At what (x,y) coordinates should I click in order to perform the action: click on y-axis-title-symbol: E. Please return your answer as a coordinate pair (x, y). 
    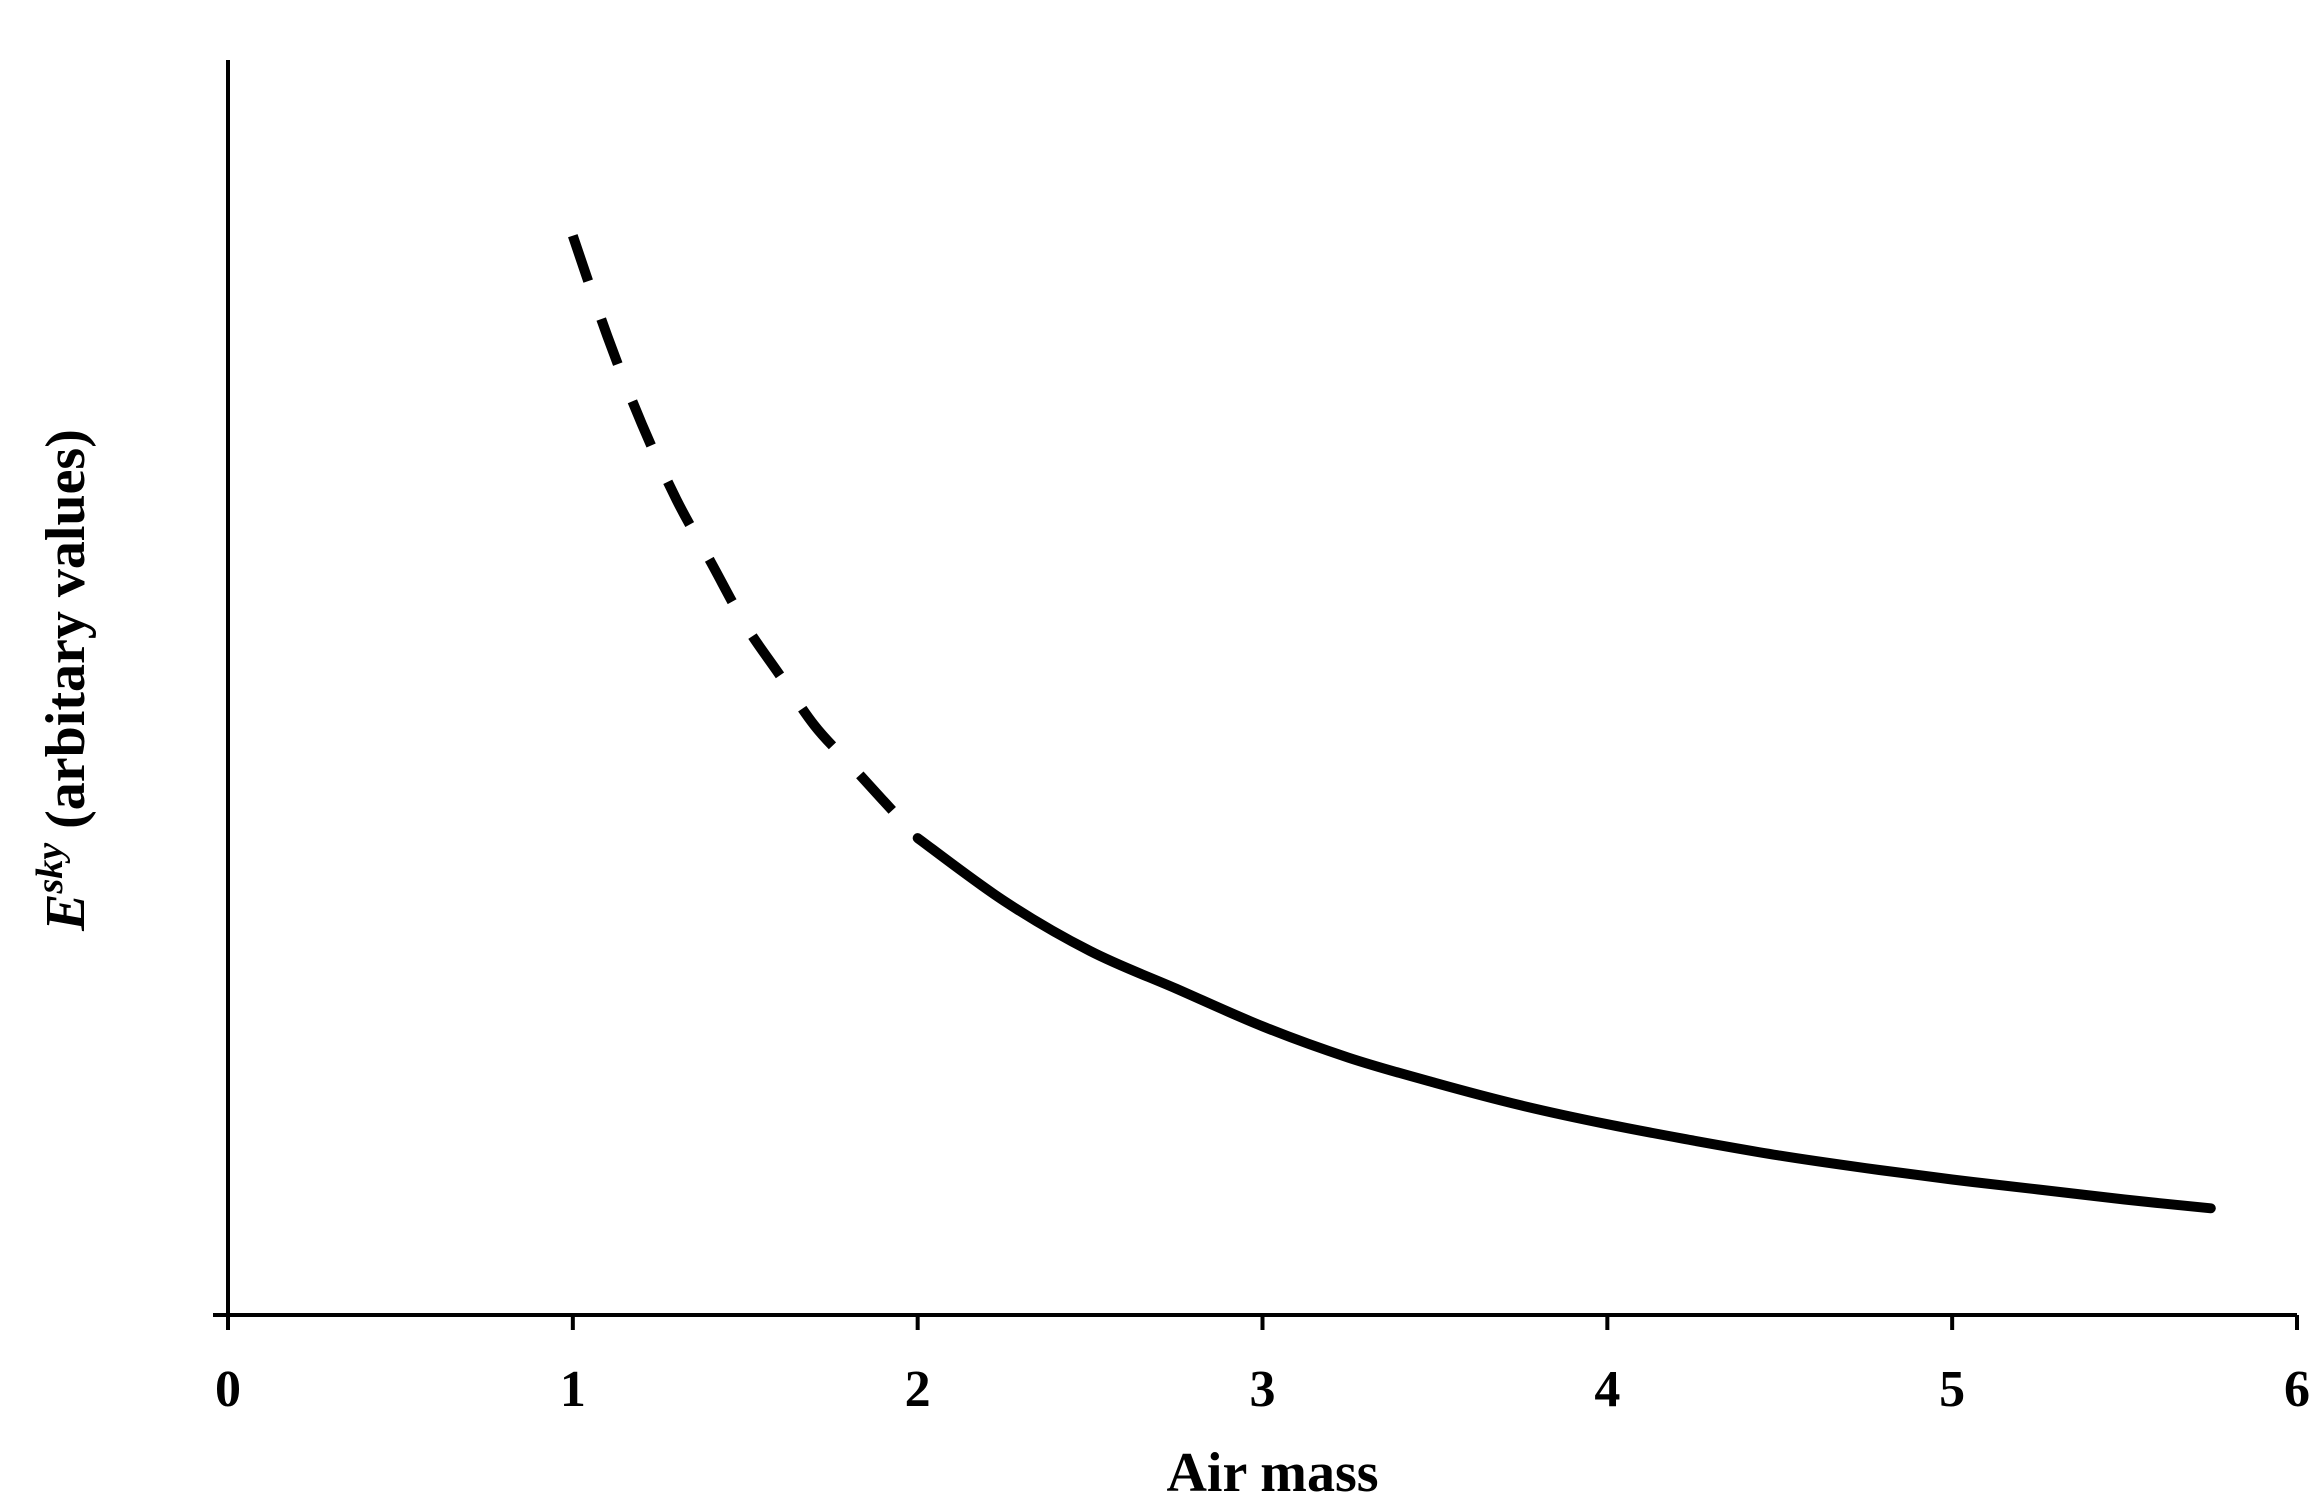
    Looking at the image, I should click on (66, 913).